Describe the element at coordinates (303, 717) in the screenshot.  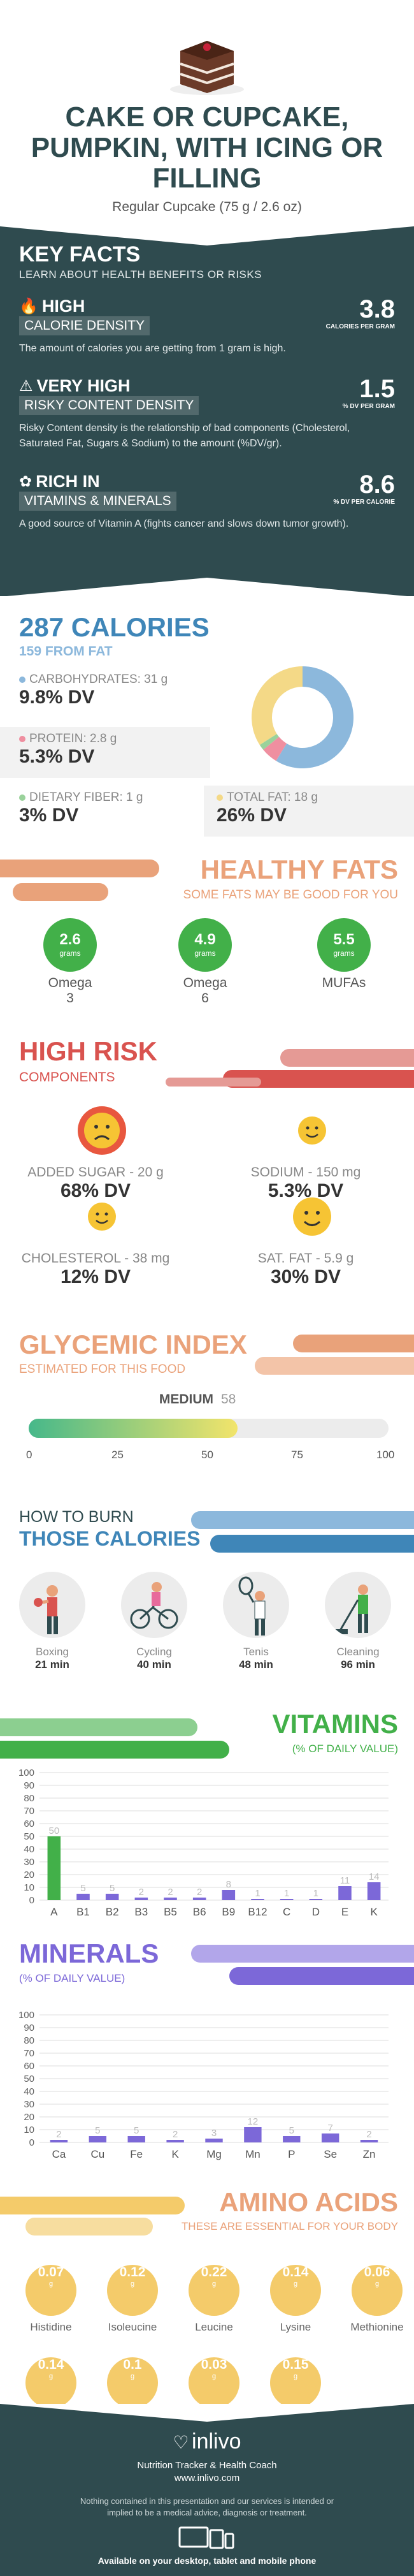
I see `macro-donut-chart` at that location.